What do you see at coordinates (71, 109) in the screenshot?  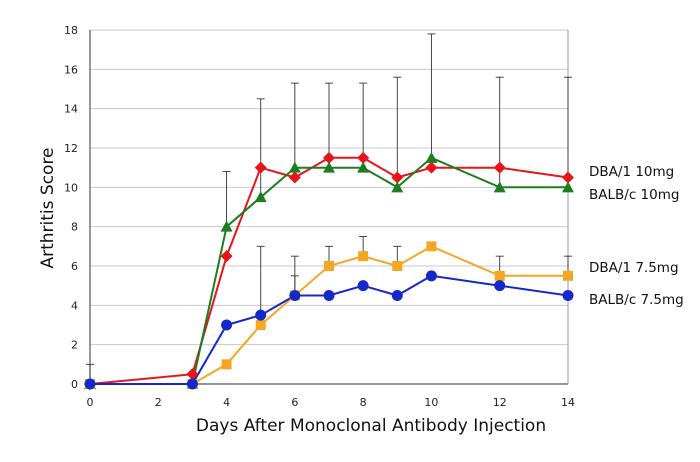 I see `y-tick-label: 14` at bounding box center [71, 109].